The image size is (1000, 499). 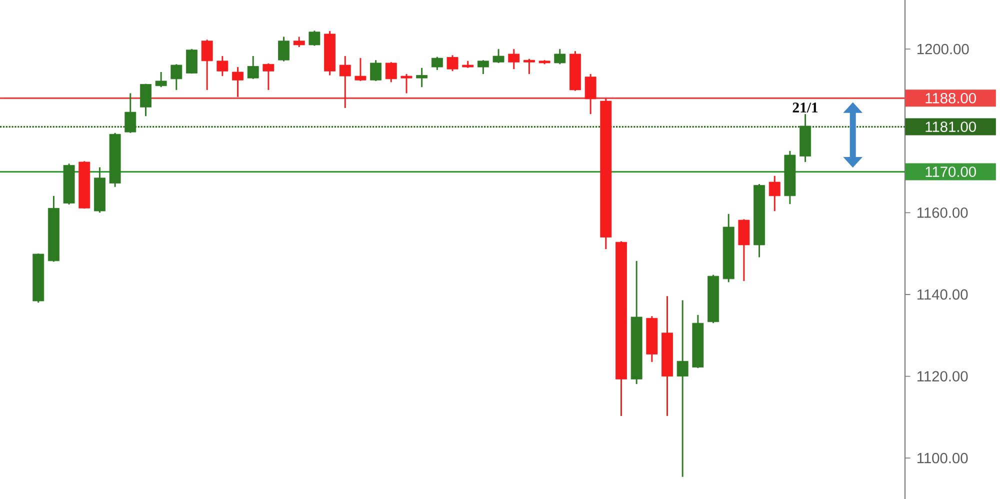 I want to click on y-tick-label: 1200.00, so click(x=943, y=49).